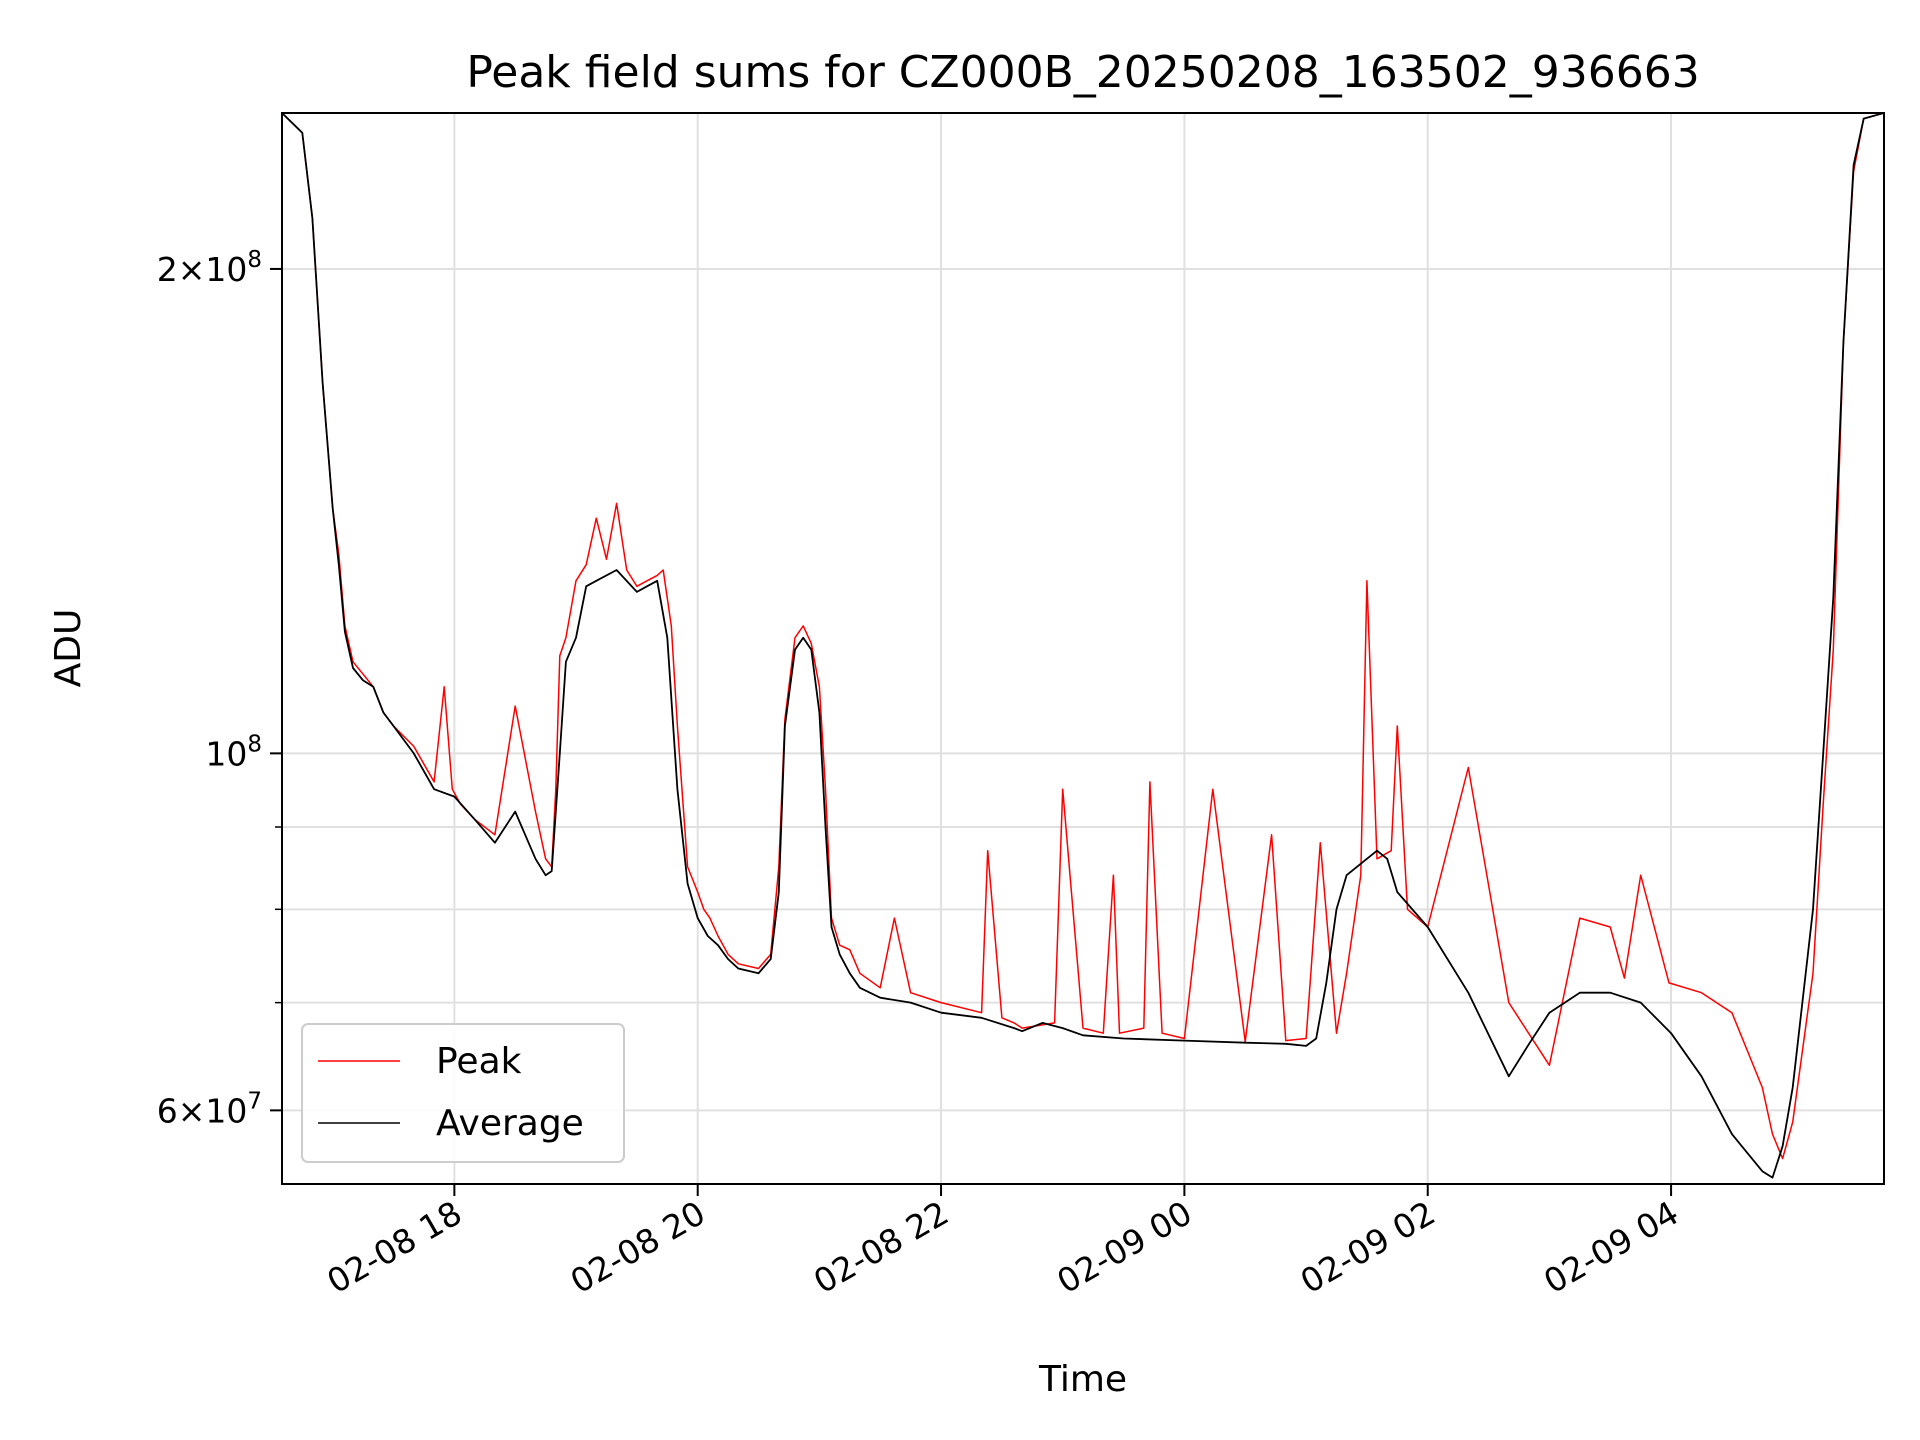  I want to click on legend-box, so click(463, 1093).